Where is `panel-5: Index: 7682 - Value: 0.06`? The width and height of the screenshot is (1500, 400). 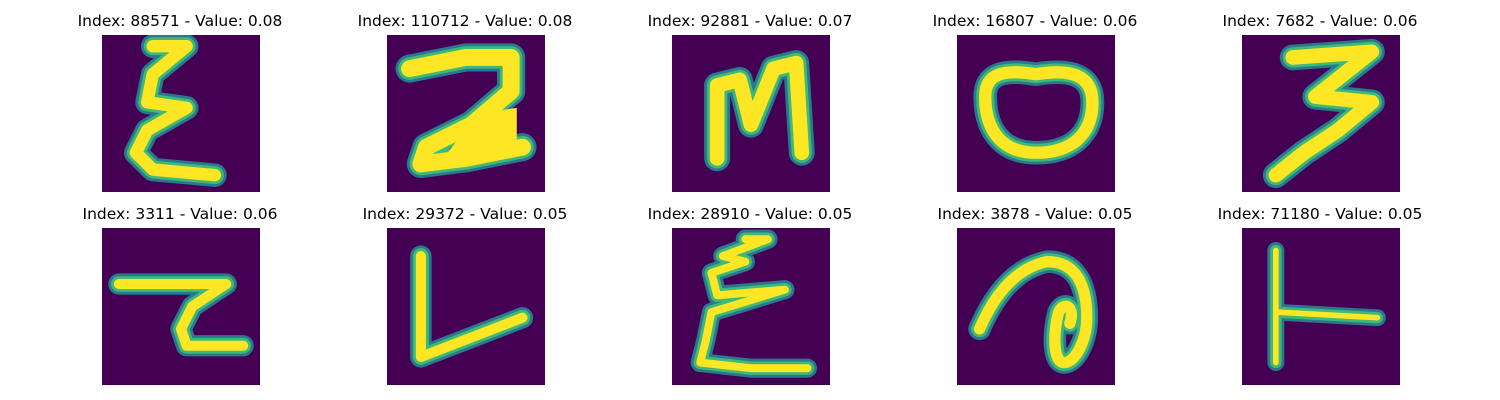 panel-5: Index: 7682 - Value: 0.06 is located at coordinates (1320, 96).